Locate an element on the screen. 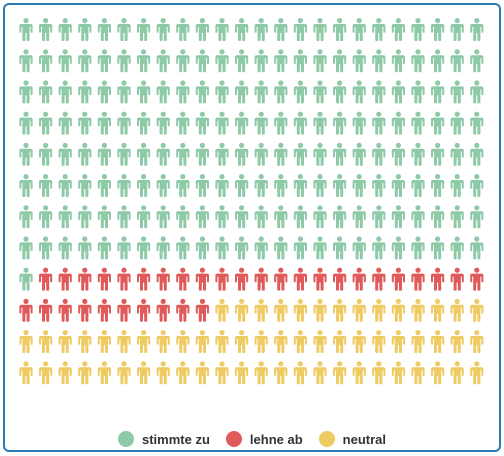 Image resolution: width=504 pixels, height=456 pixels. legend-swatch-neutral is located at coordinates (326, 439).